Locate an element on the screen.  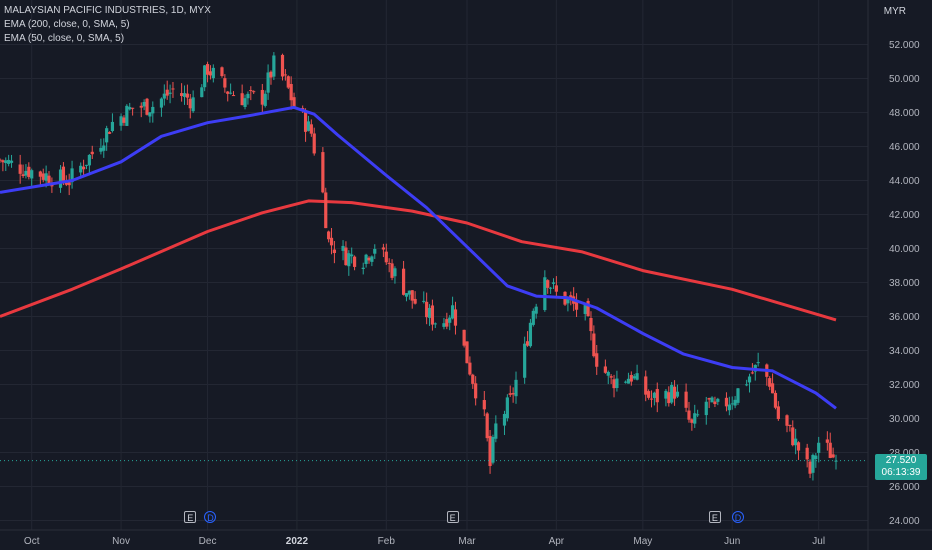
currency-label: MYR is located at coordinates (894, 11).